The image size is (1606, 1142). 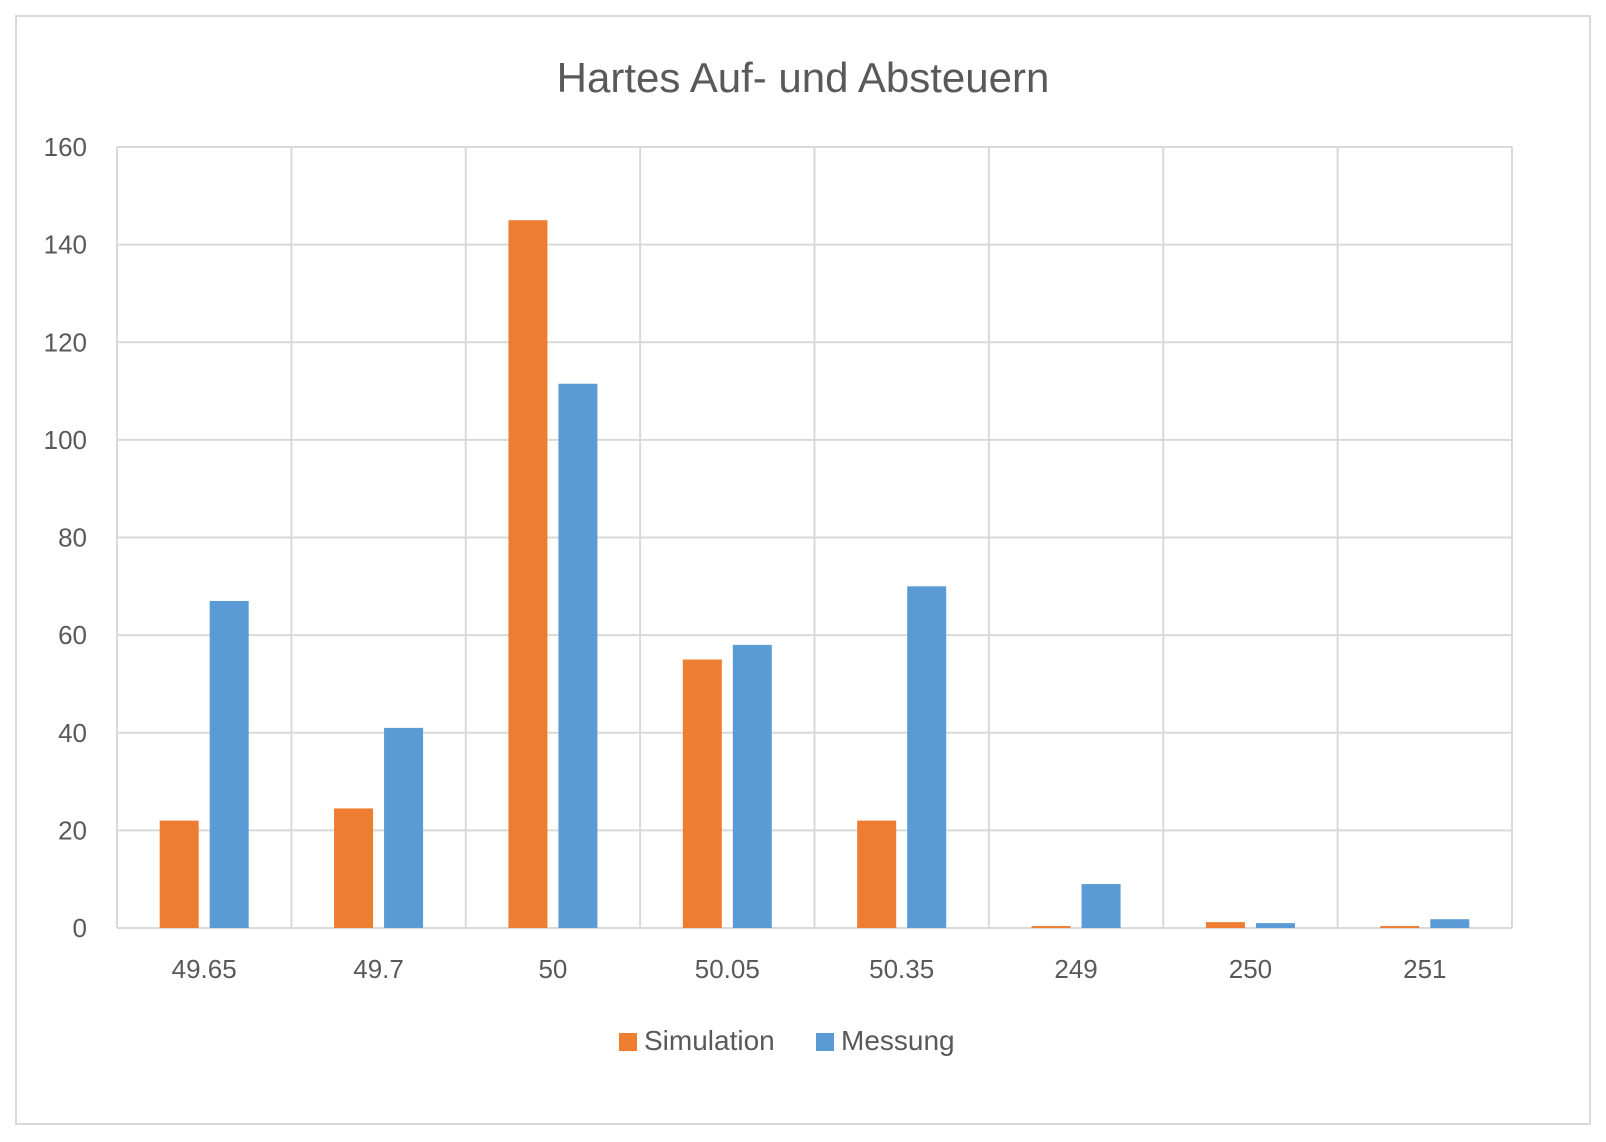 What do you see at coordinates (628, 1042) in the screenshot?
I see `legend-swatch-simulation` at bounding box center [628, 1042].